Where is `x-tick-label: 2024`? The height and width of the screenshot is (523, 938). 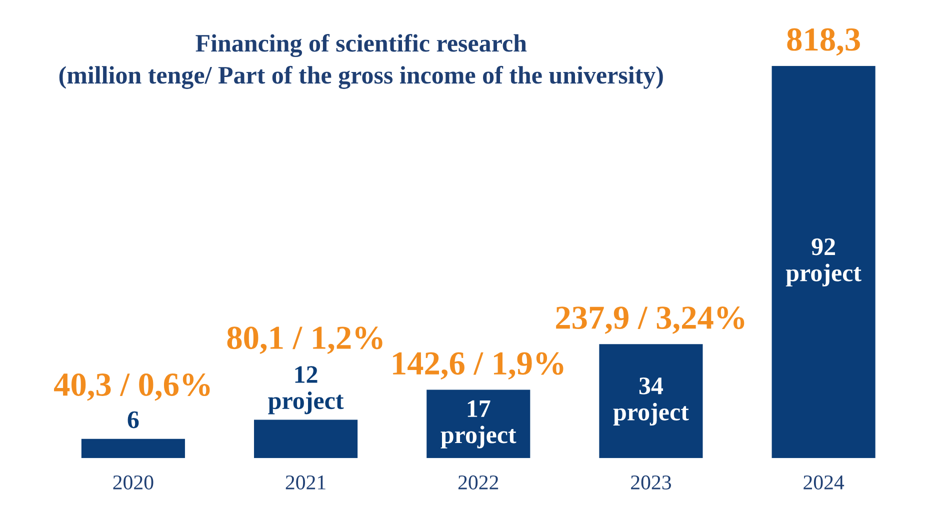 x-tick-label: 2024 is located at coordinates (824, 482).